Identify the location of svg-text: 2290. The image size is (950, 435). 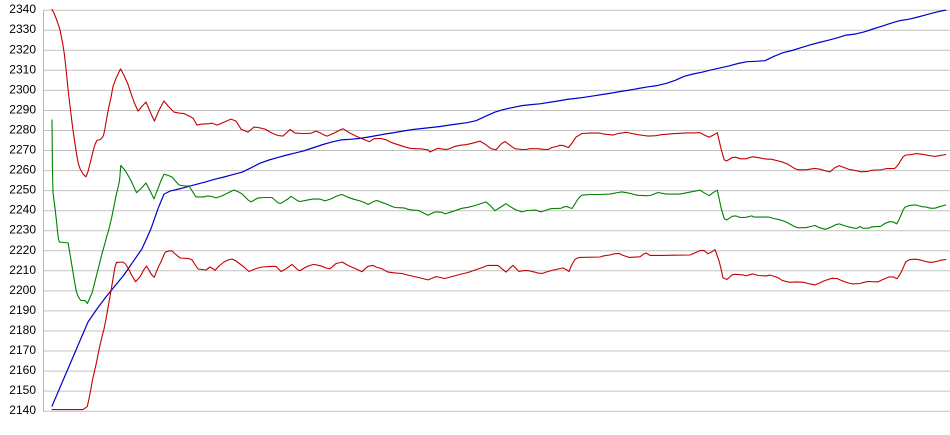
(22, 110).